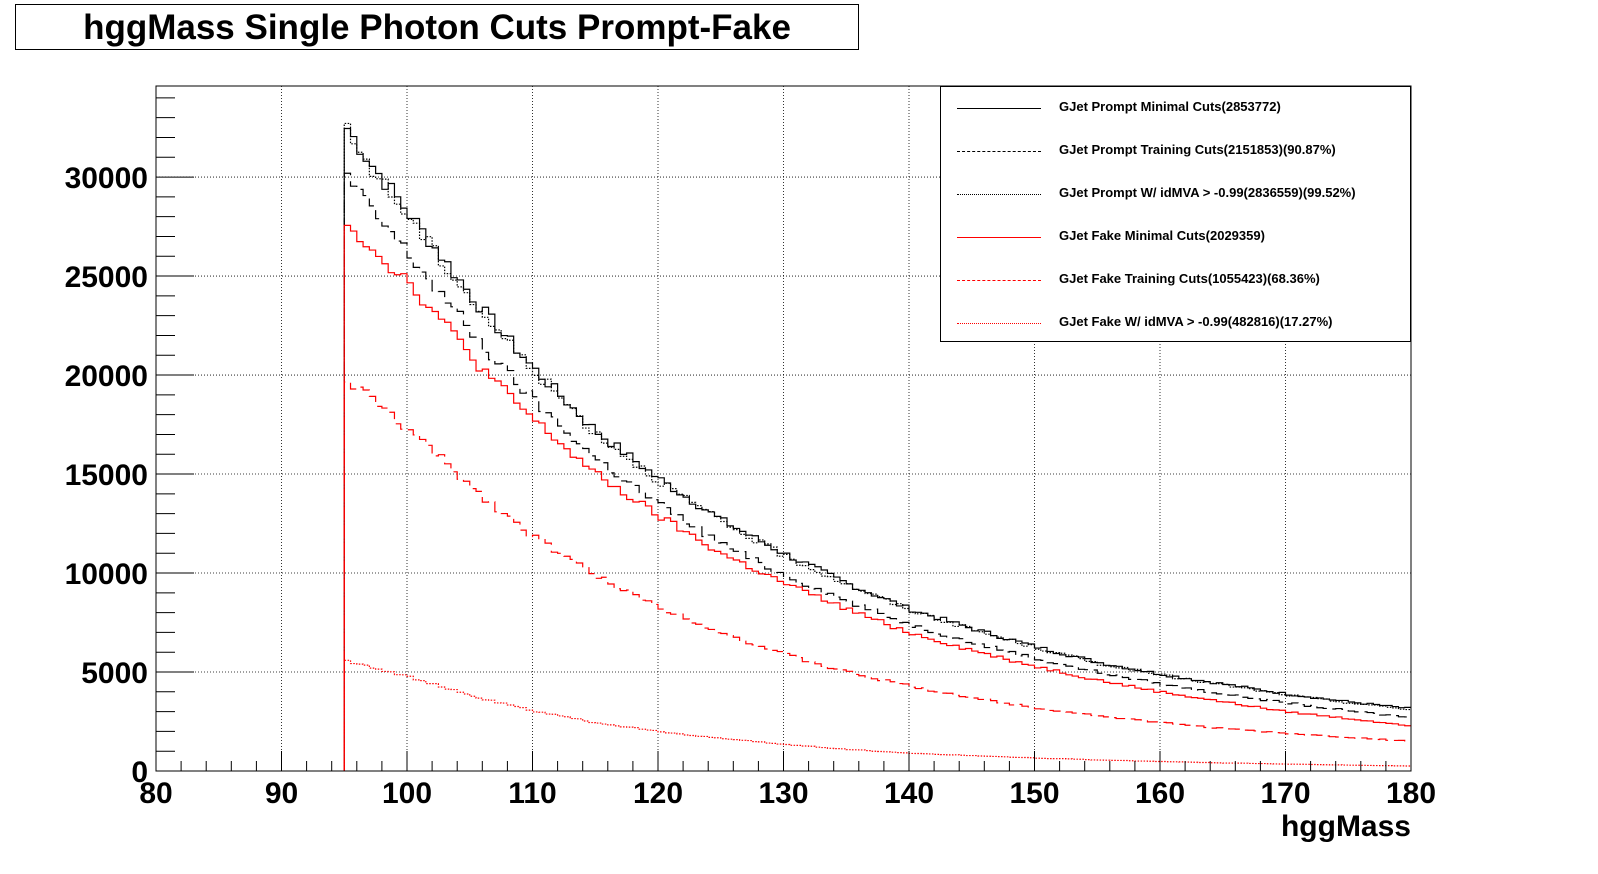 This screenshot has height=874, width=1598. I want to click on x-tick-label: 130, so click(783, 793).